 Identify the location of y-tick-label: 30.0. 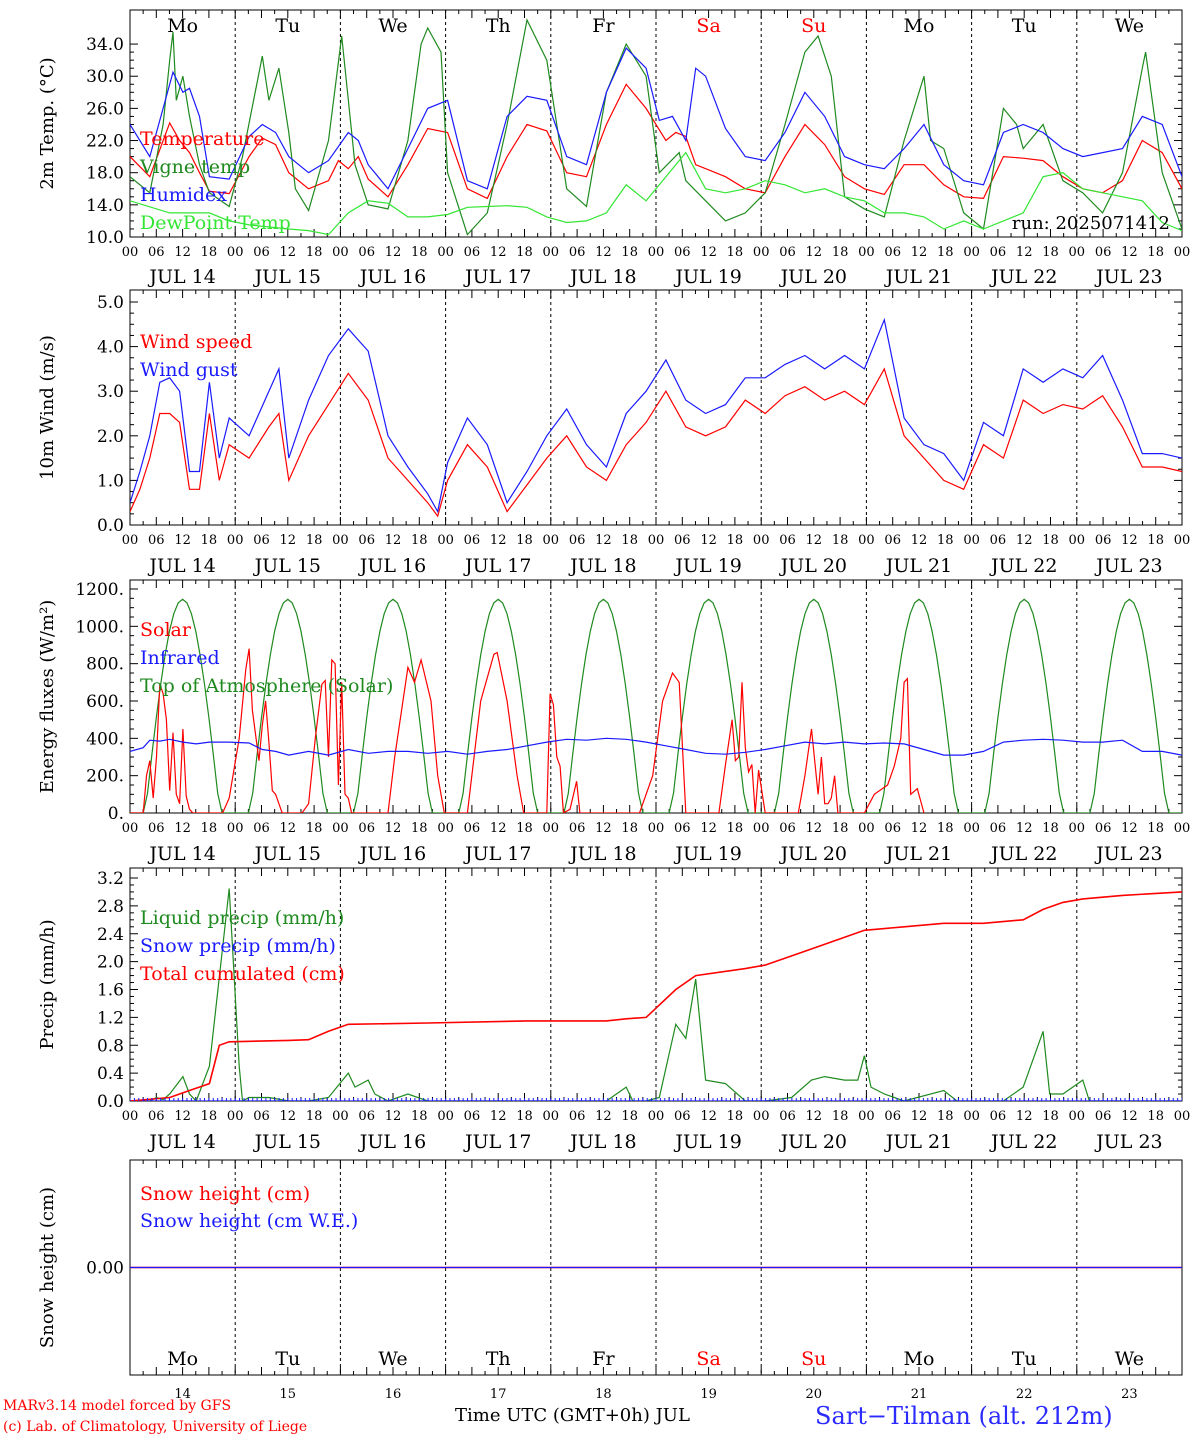
(105, 77).